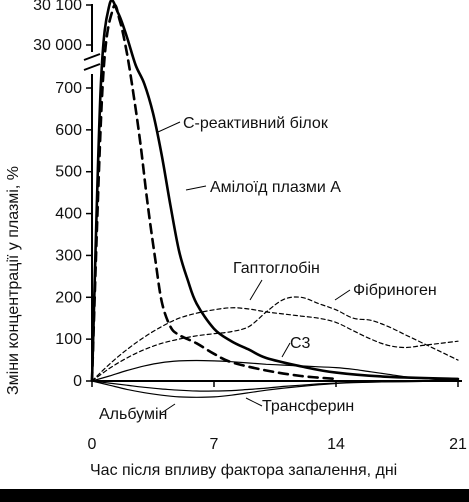 Image resolution: width=469 pixels, height=502 pixels. What do you see at coordinates (68, 339) in the screenshot?
I see `y-tick-label: 100` at bounding box center [68, 339].